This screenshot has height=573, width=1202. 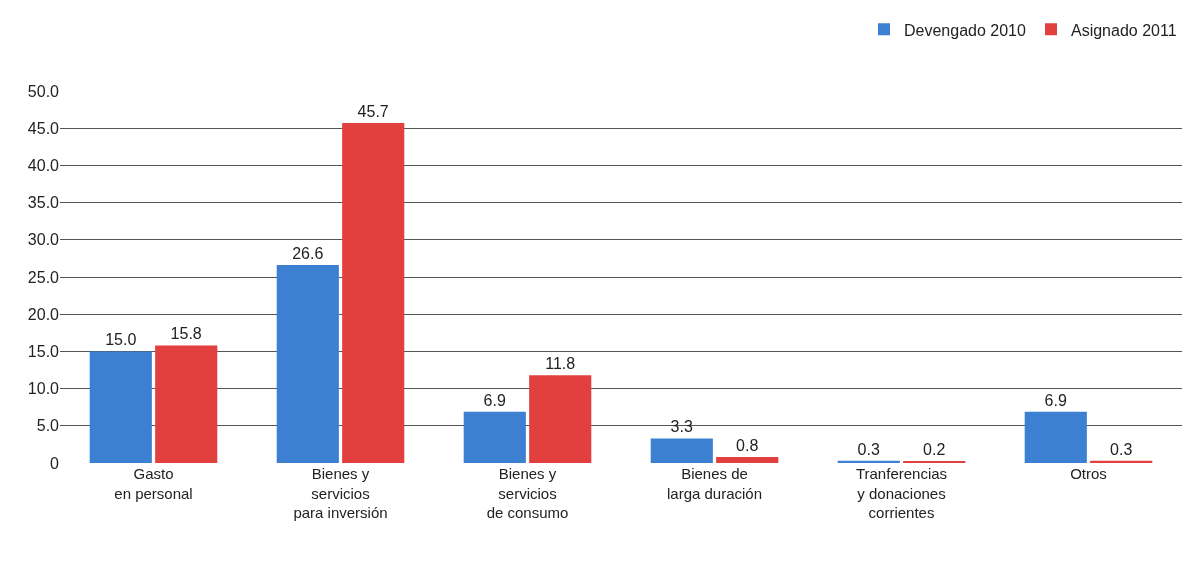 What do you see at coordinates (965, 30) in the screenshot?
I see `legend-label: Devengado 2010` at bounding box center [965, 30].